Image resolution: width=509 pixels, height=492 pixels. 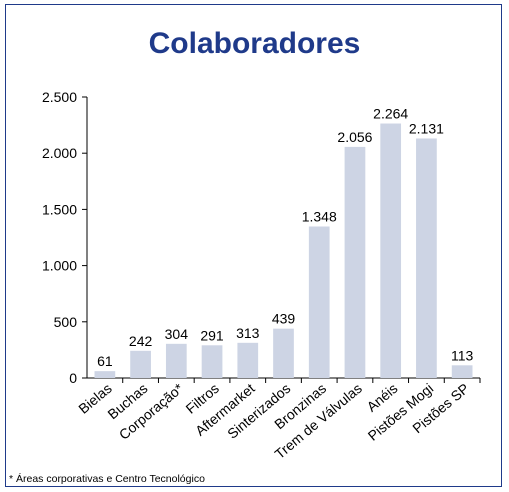 What do you see at coordinates (426, 128) in the screenshot?
I see `bar-value-label: 2.131` at bounding box center [426, 128].